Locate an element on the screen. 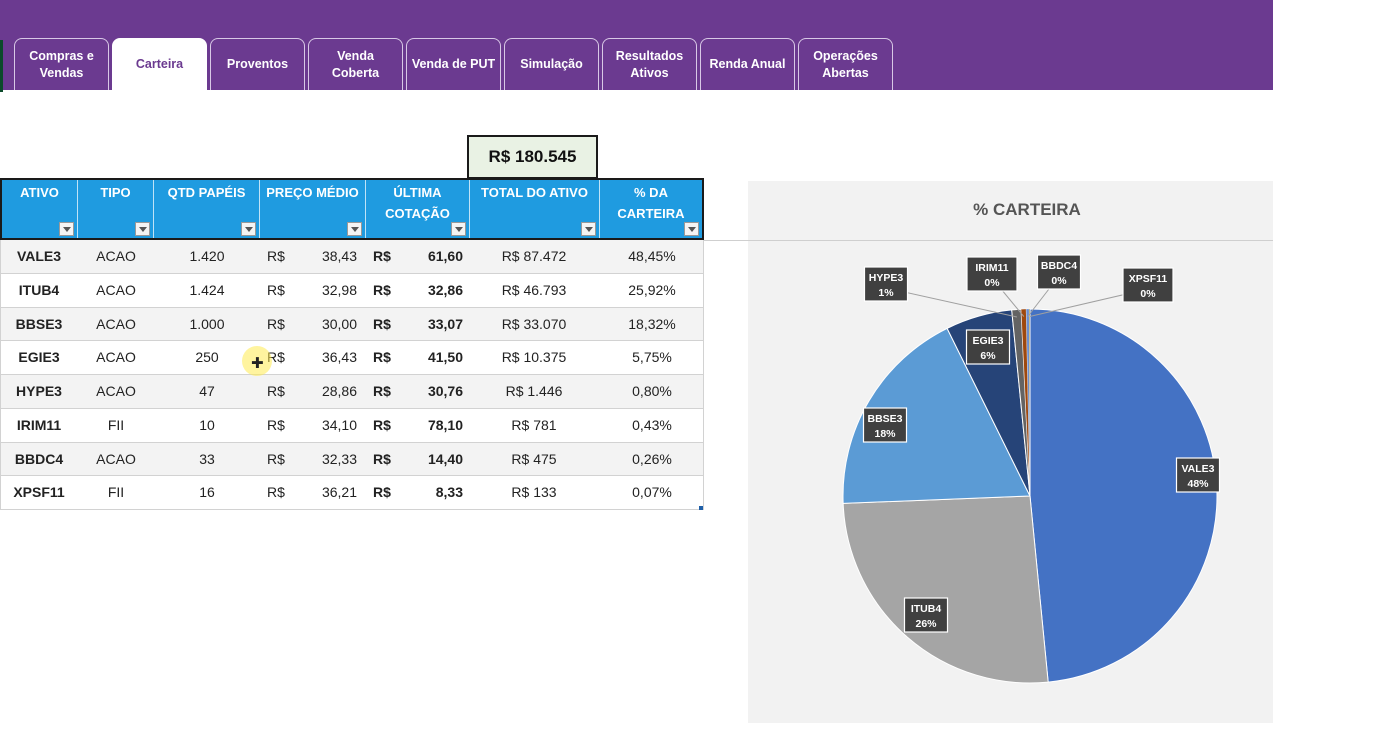 This screenshot has height=748, width=1400. table-row: EGIE3 ACAO 250 R$ 36,43 R$ 41,50 R$ 10.375 5,75% is located at coordinates (352, 358).